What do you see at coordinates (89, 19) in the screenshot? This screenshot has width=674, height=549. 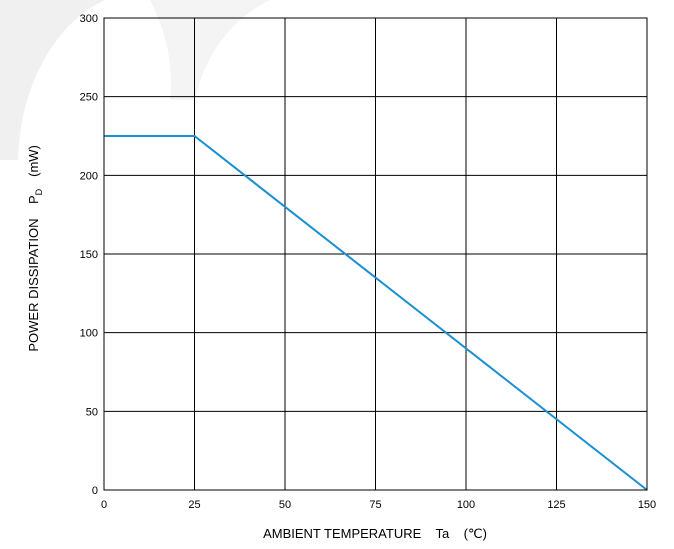 I see `y-tick-label: 300` at bounding box center [89, 19].